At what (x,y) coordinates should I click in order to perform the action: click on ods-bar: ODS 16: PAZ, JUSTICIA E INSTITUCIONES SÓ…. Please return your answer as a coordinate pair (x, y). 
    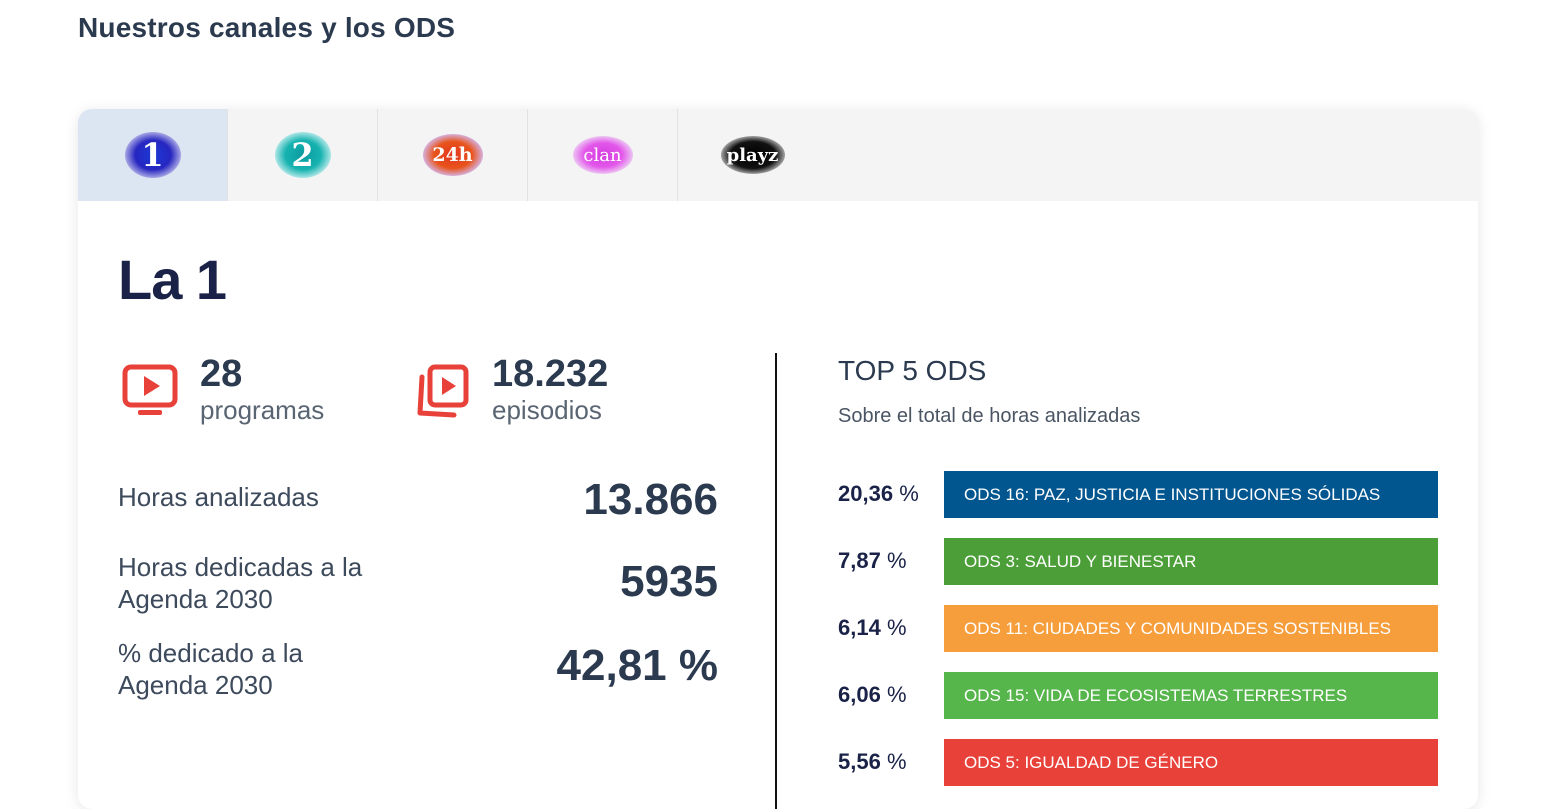
    Looking at the image, I should click on (1191, 494).